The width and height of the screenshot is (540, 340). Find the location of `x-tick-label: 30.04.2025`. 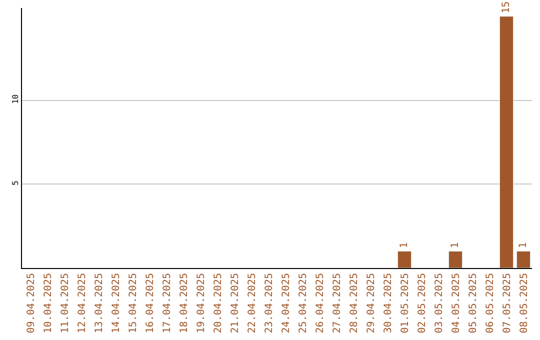

x-tick-label: 30.04.2025 is located at coordinates (388, 303).